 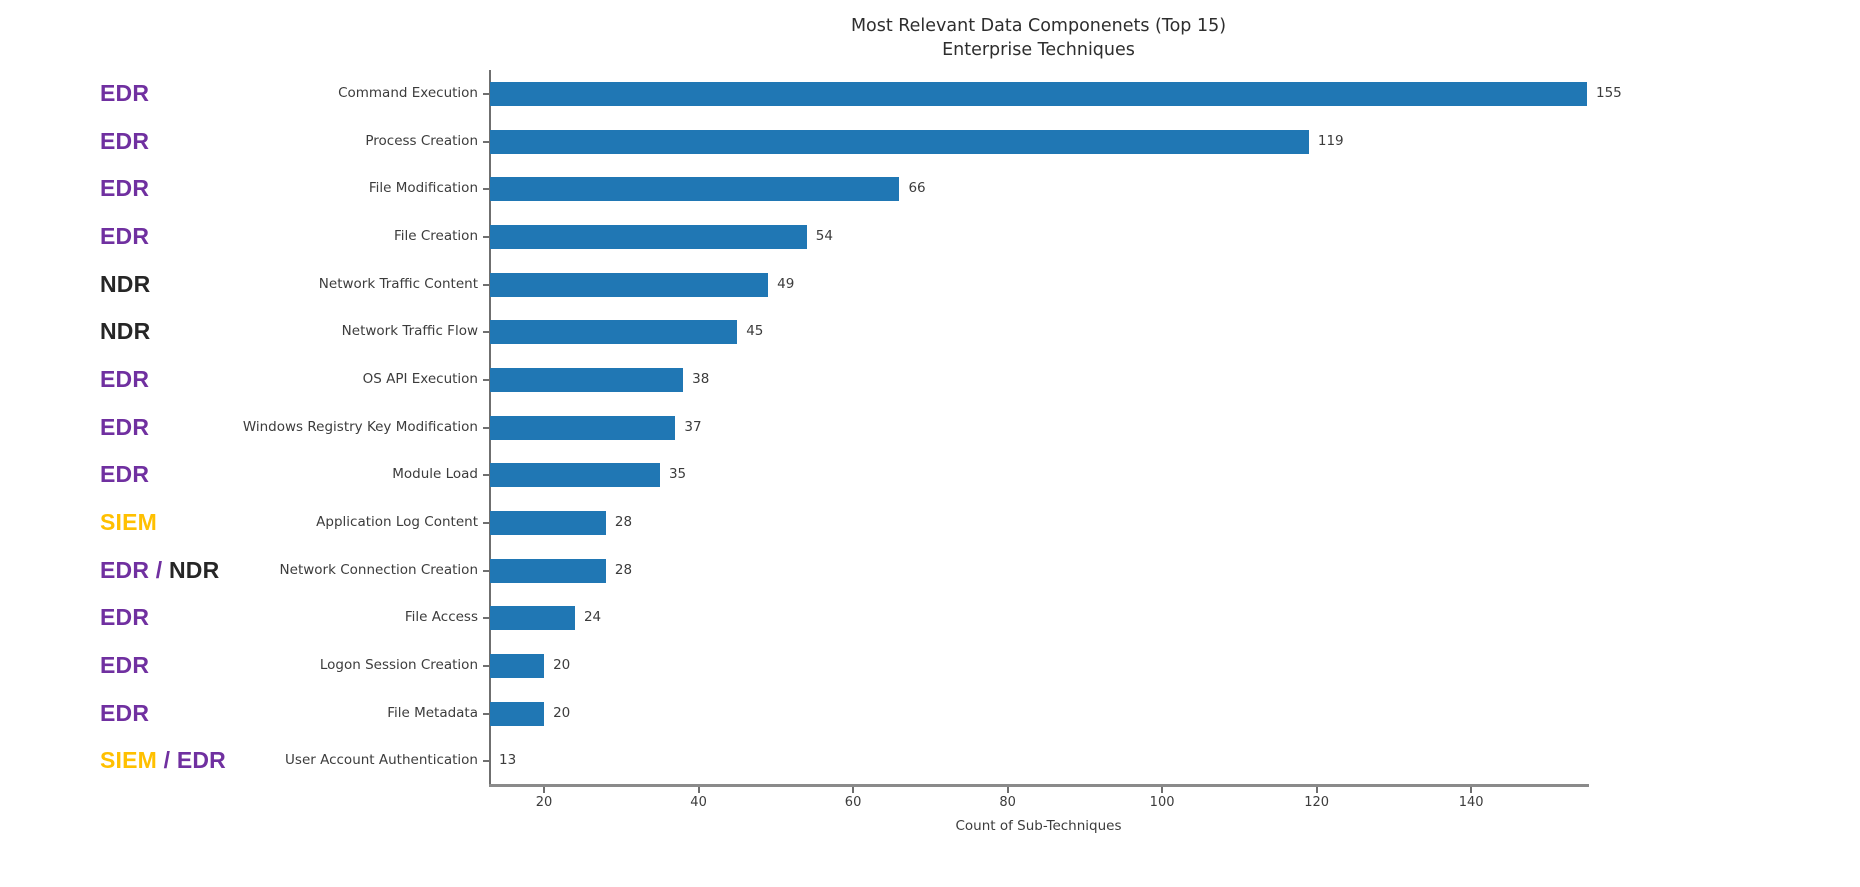 What do you see at coordinates (408, 92) in the screenshot?
I see `category-label: Command Execution` at bounding box center [408, 92].